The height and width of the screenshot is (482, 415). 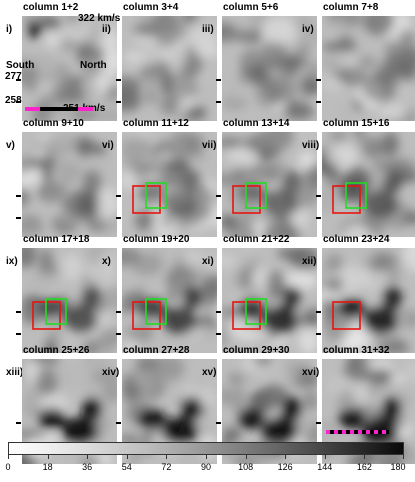 I want to click on panel-number: xiv), so click(x=111, y=372).